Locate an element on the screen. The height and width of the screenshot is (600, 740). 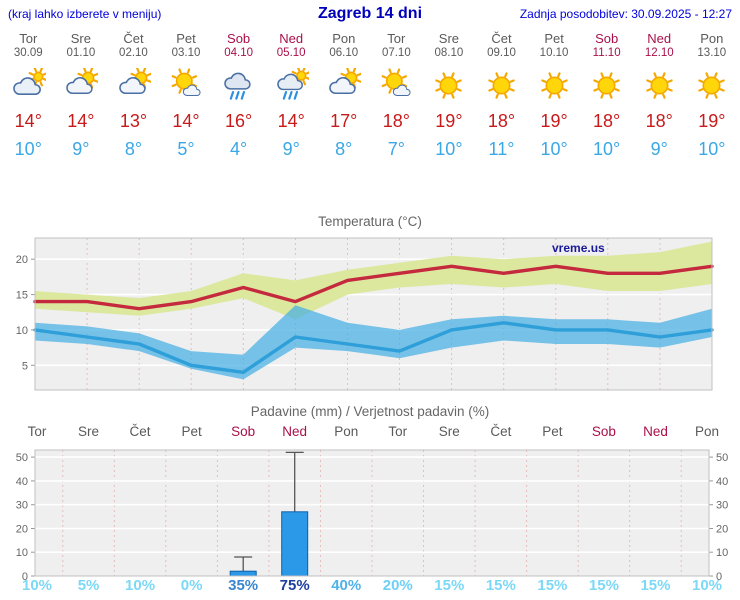
max-temp-line is located at coordinates (373, 287).